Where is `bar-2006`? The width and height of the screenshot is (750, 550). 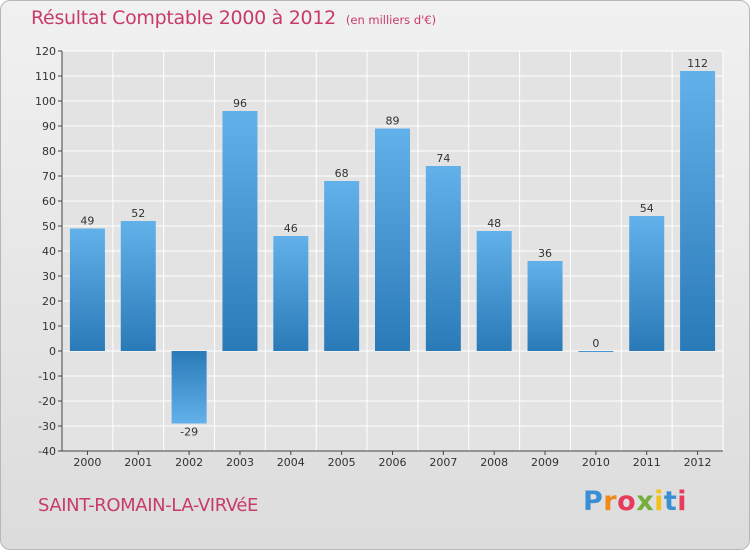 bar-2006 is located at coordinates (392, 239).